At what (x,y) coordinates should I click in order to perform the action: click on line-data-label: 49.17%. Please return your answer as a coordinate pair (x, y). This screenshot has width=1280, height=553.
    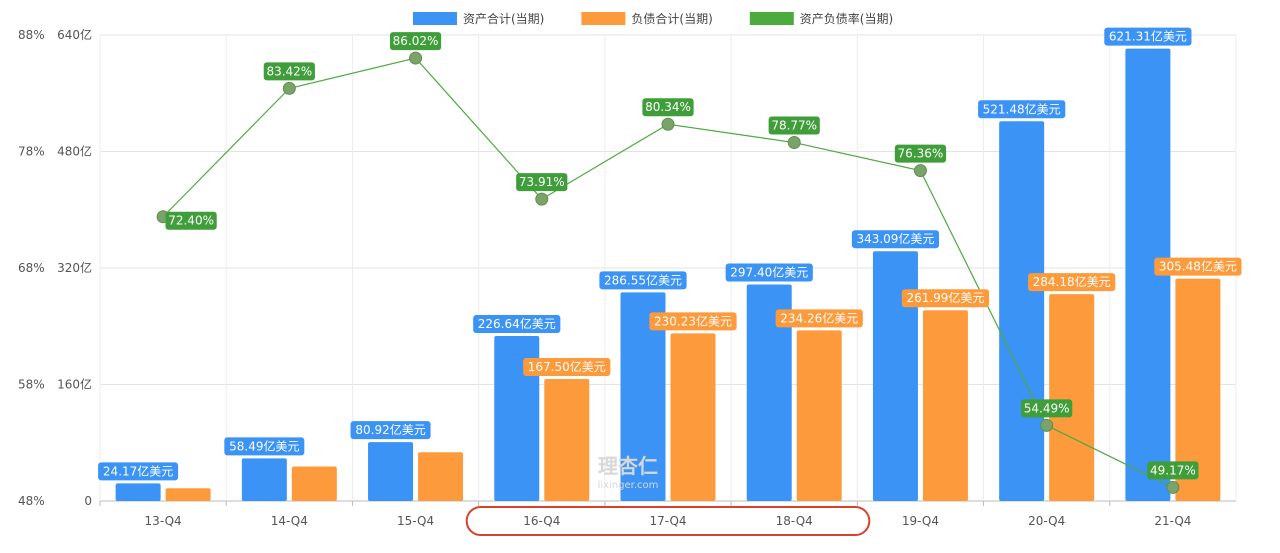
    Looking at the image, I should click on (1173, 470).